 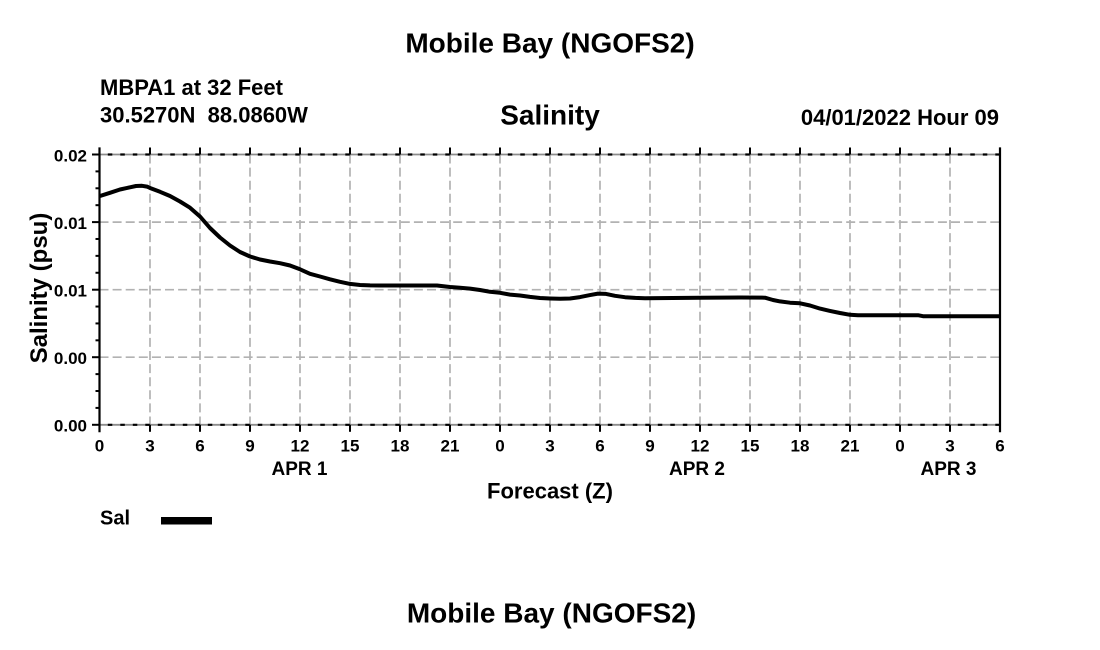 I want to click on svg-text: MBPA1 at 32 Feet, so click(x=192, y=87).